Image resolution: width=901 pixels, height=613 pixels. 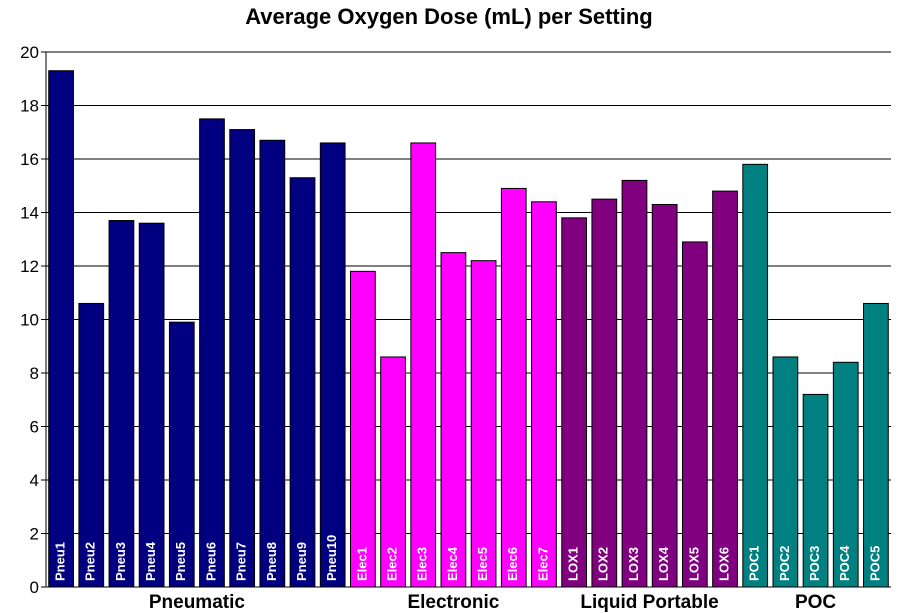 I want to click on bar-elec1, so click(x=363, y=429).